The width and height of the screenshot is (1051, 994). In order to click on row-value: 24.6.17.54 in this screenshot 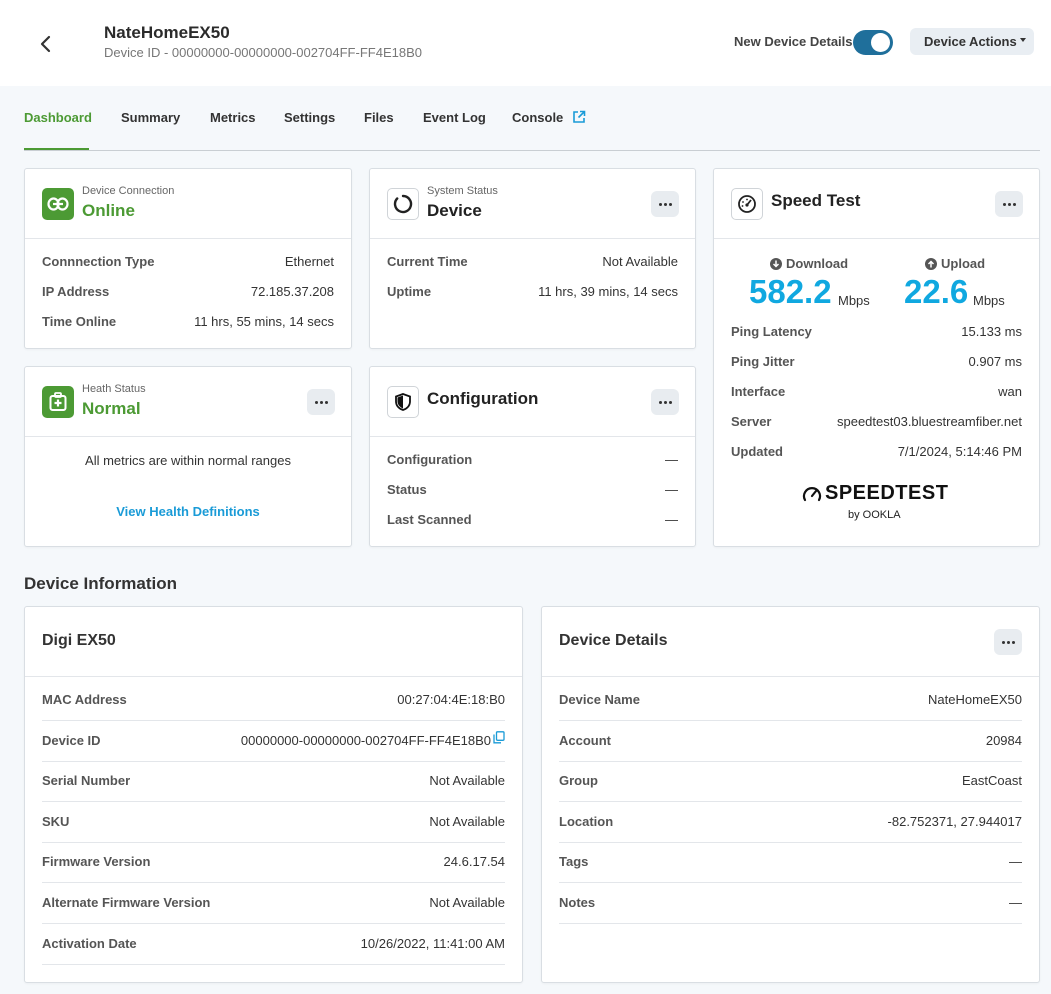, I will do `click(474, 861)`.